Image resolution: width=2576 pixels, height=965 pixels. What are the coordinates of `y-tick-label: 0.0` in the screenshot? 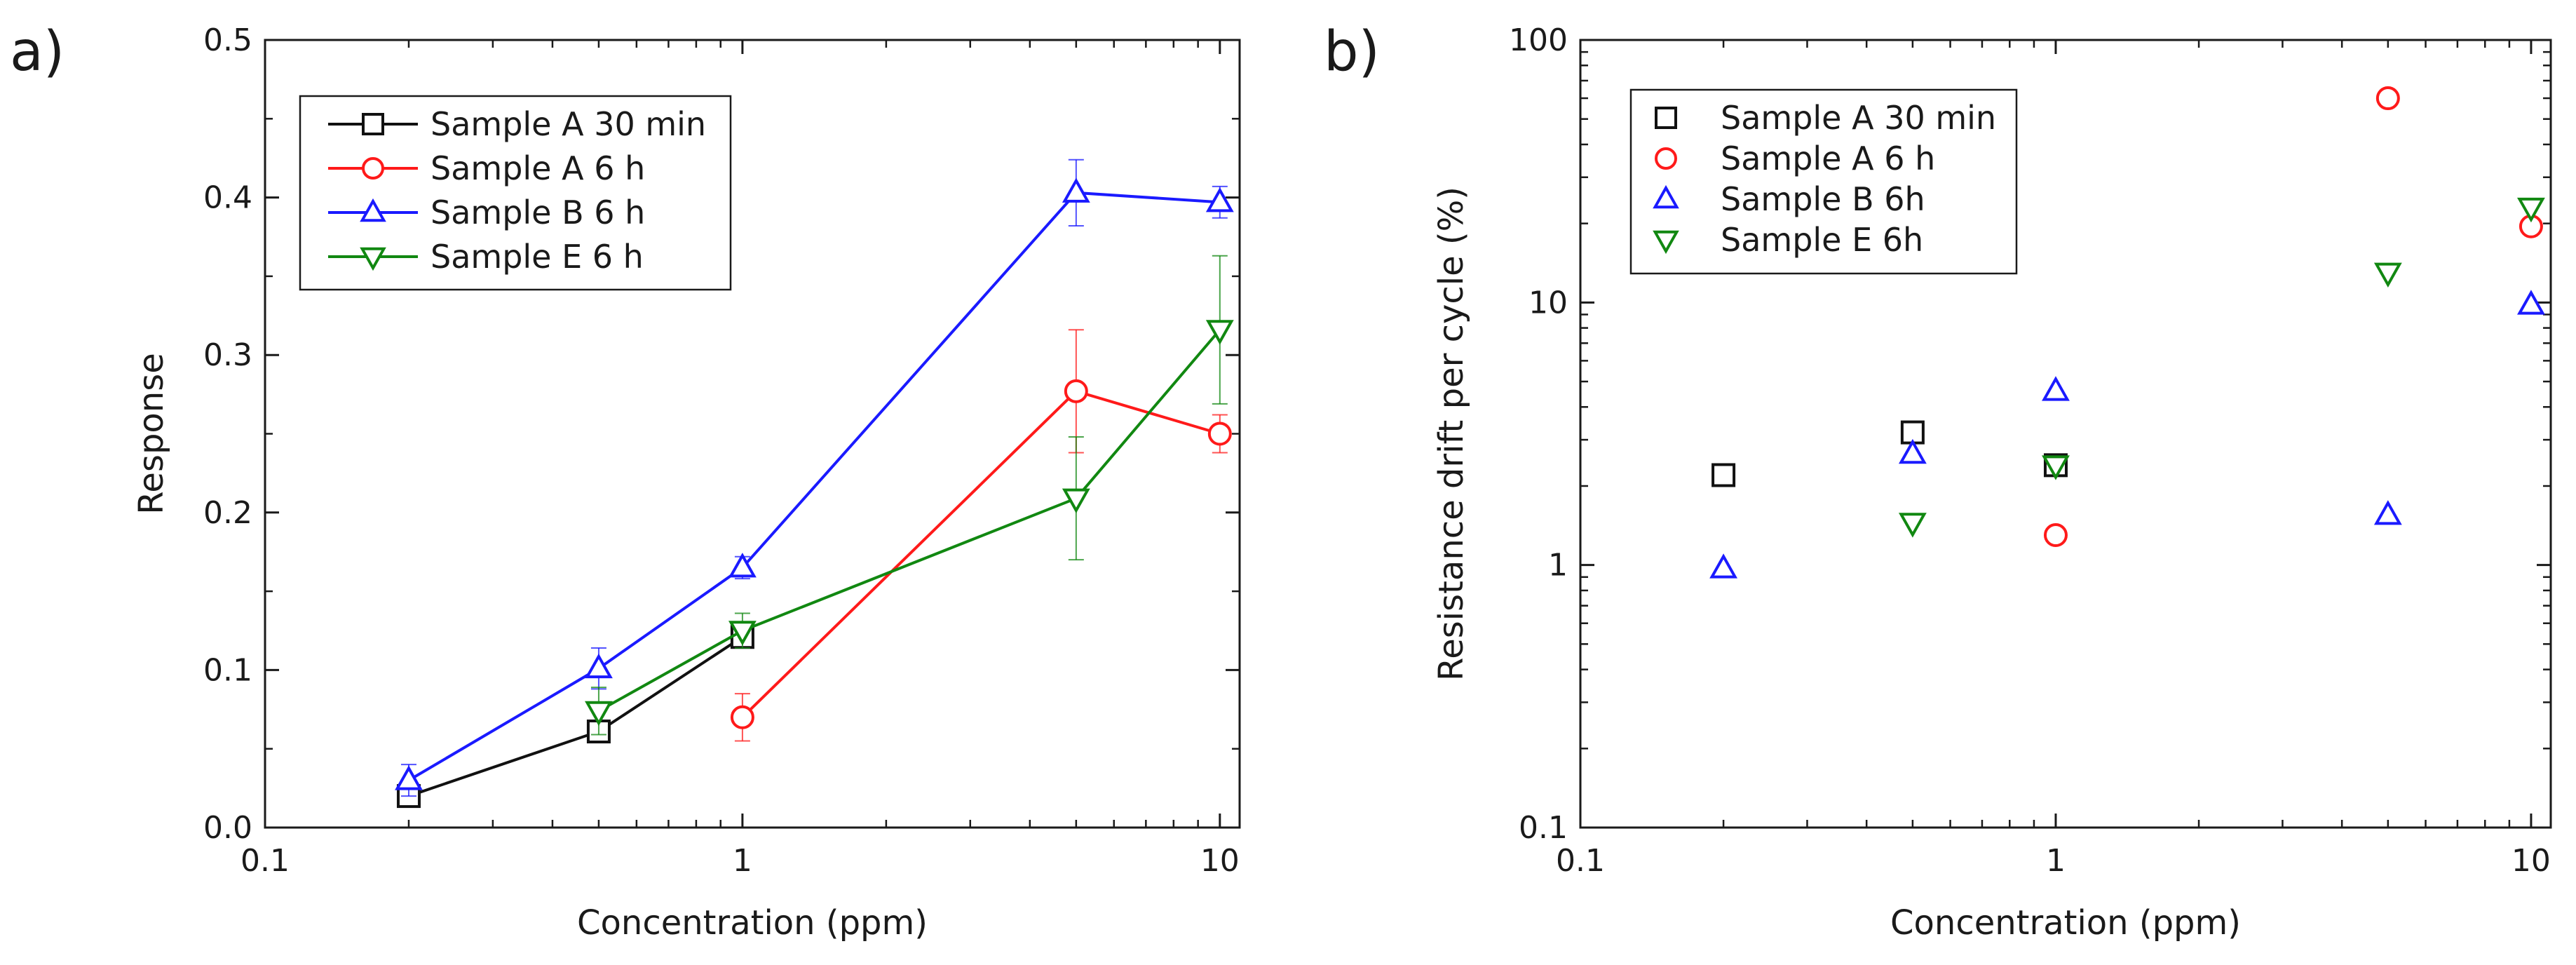 It's located at (227, 828).